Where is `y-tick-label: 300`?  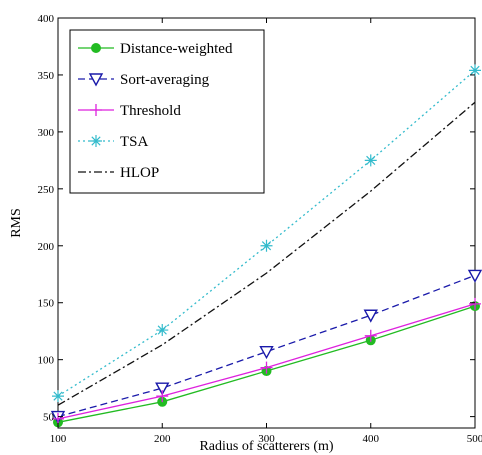 y-tick-label: 300 is located at coordinates (46, 133).